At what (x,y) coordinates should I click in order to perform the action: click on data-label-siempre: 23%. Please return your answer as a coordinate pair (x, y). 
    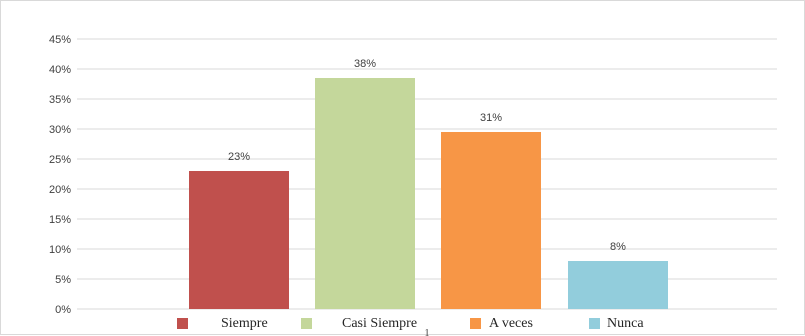
    Looking at the image, I should click on (239, 157).